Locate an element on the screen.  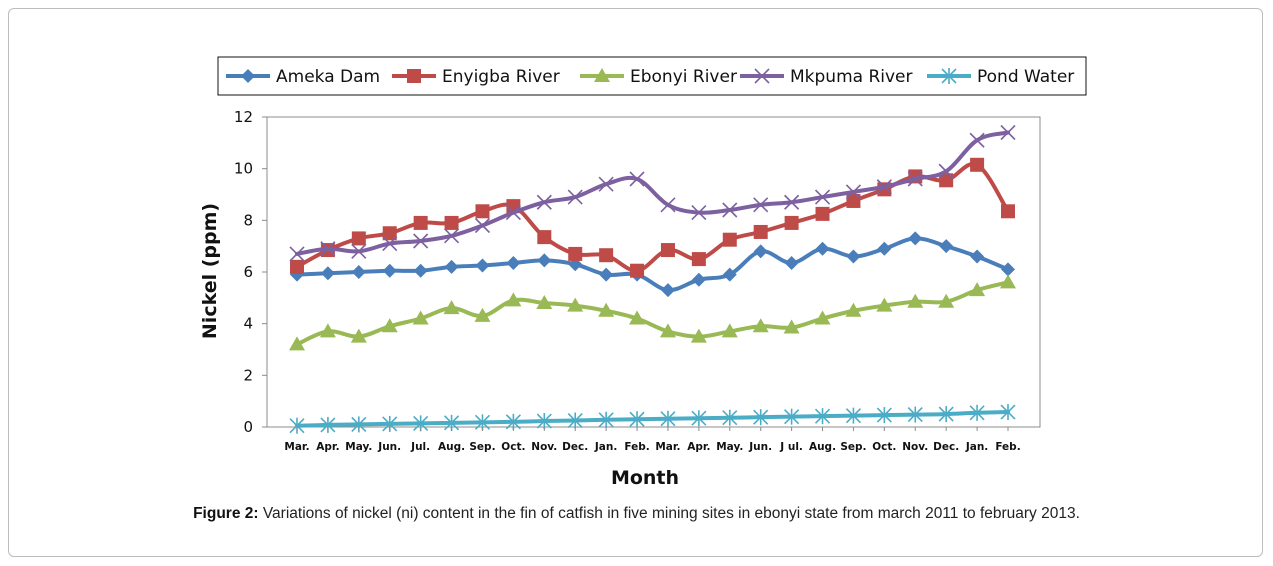
x-axis-title: Month is located at coordinates (645, 478).